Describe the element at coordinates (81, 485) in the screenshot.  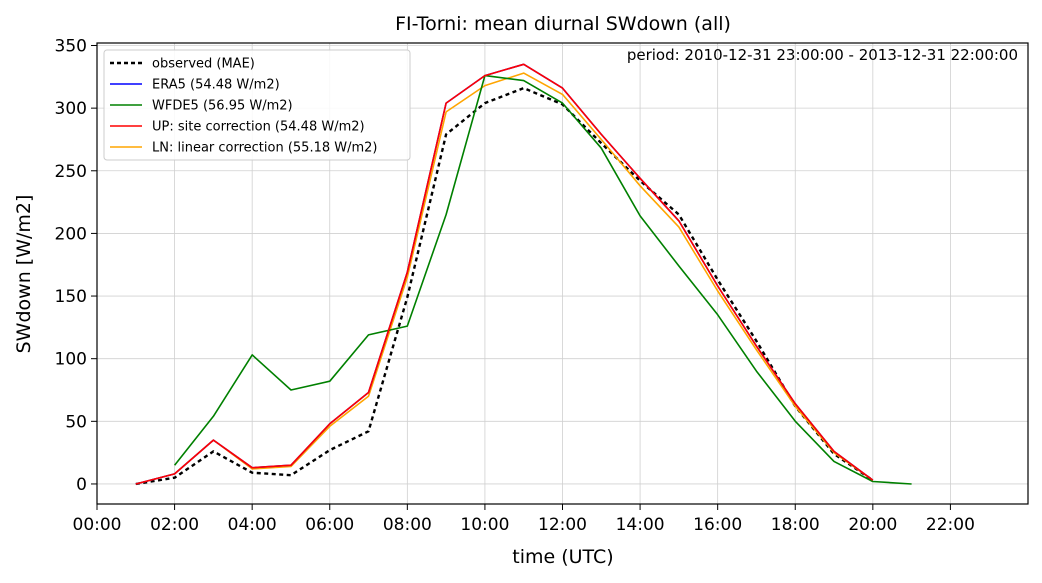
I see `y-tick-label: 0` at that location.